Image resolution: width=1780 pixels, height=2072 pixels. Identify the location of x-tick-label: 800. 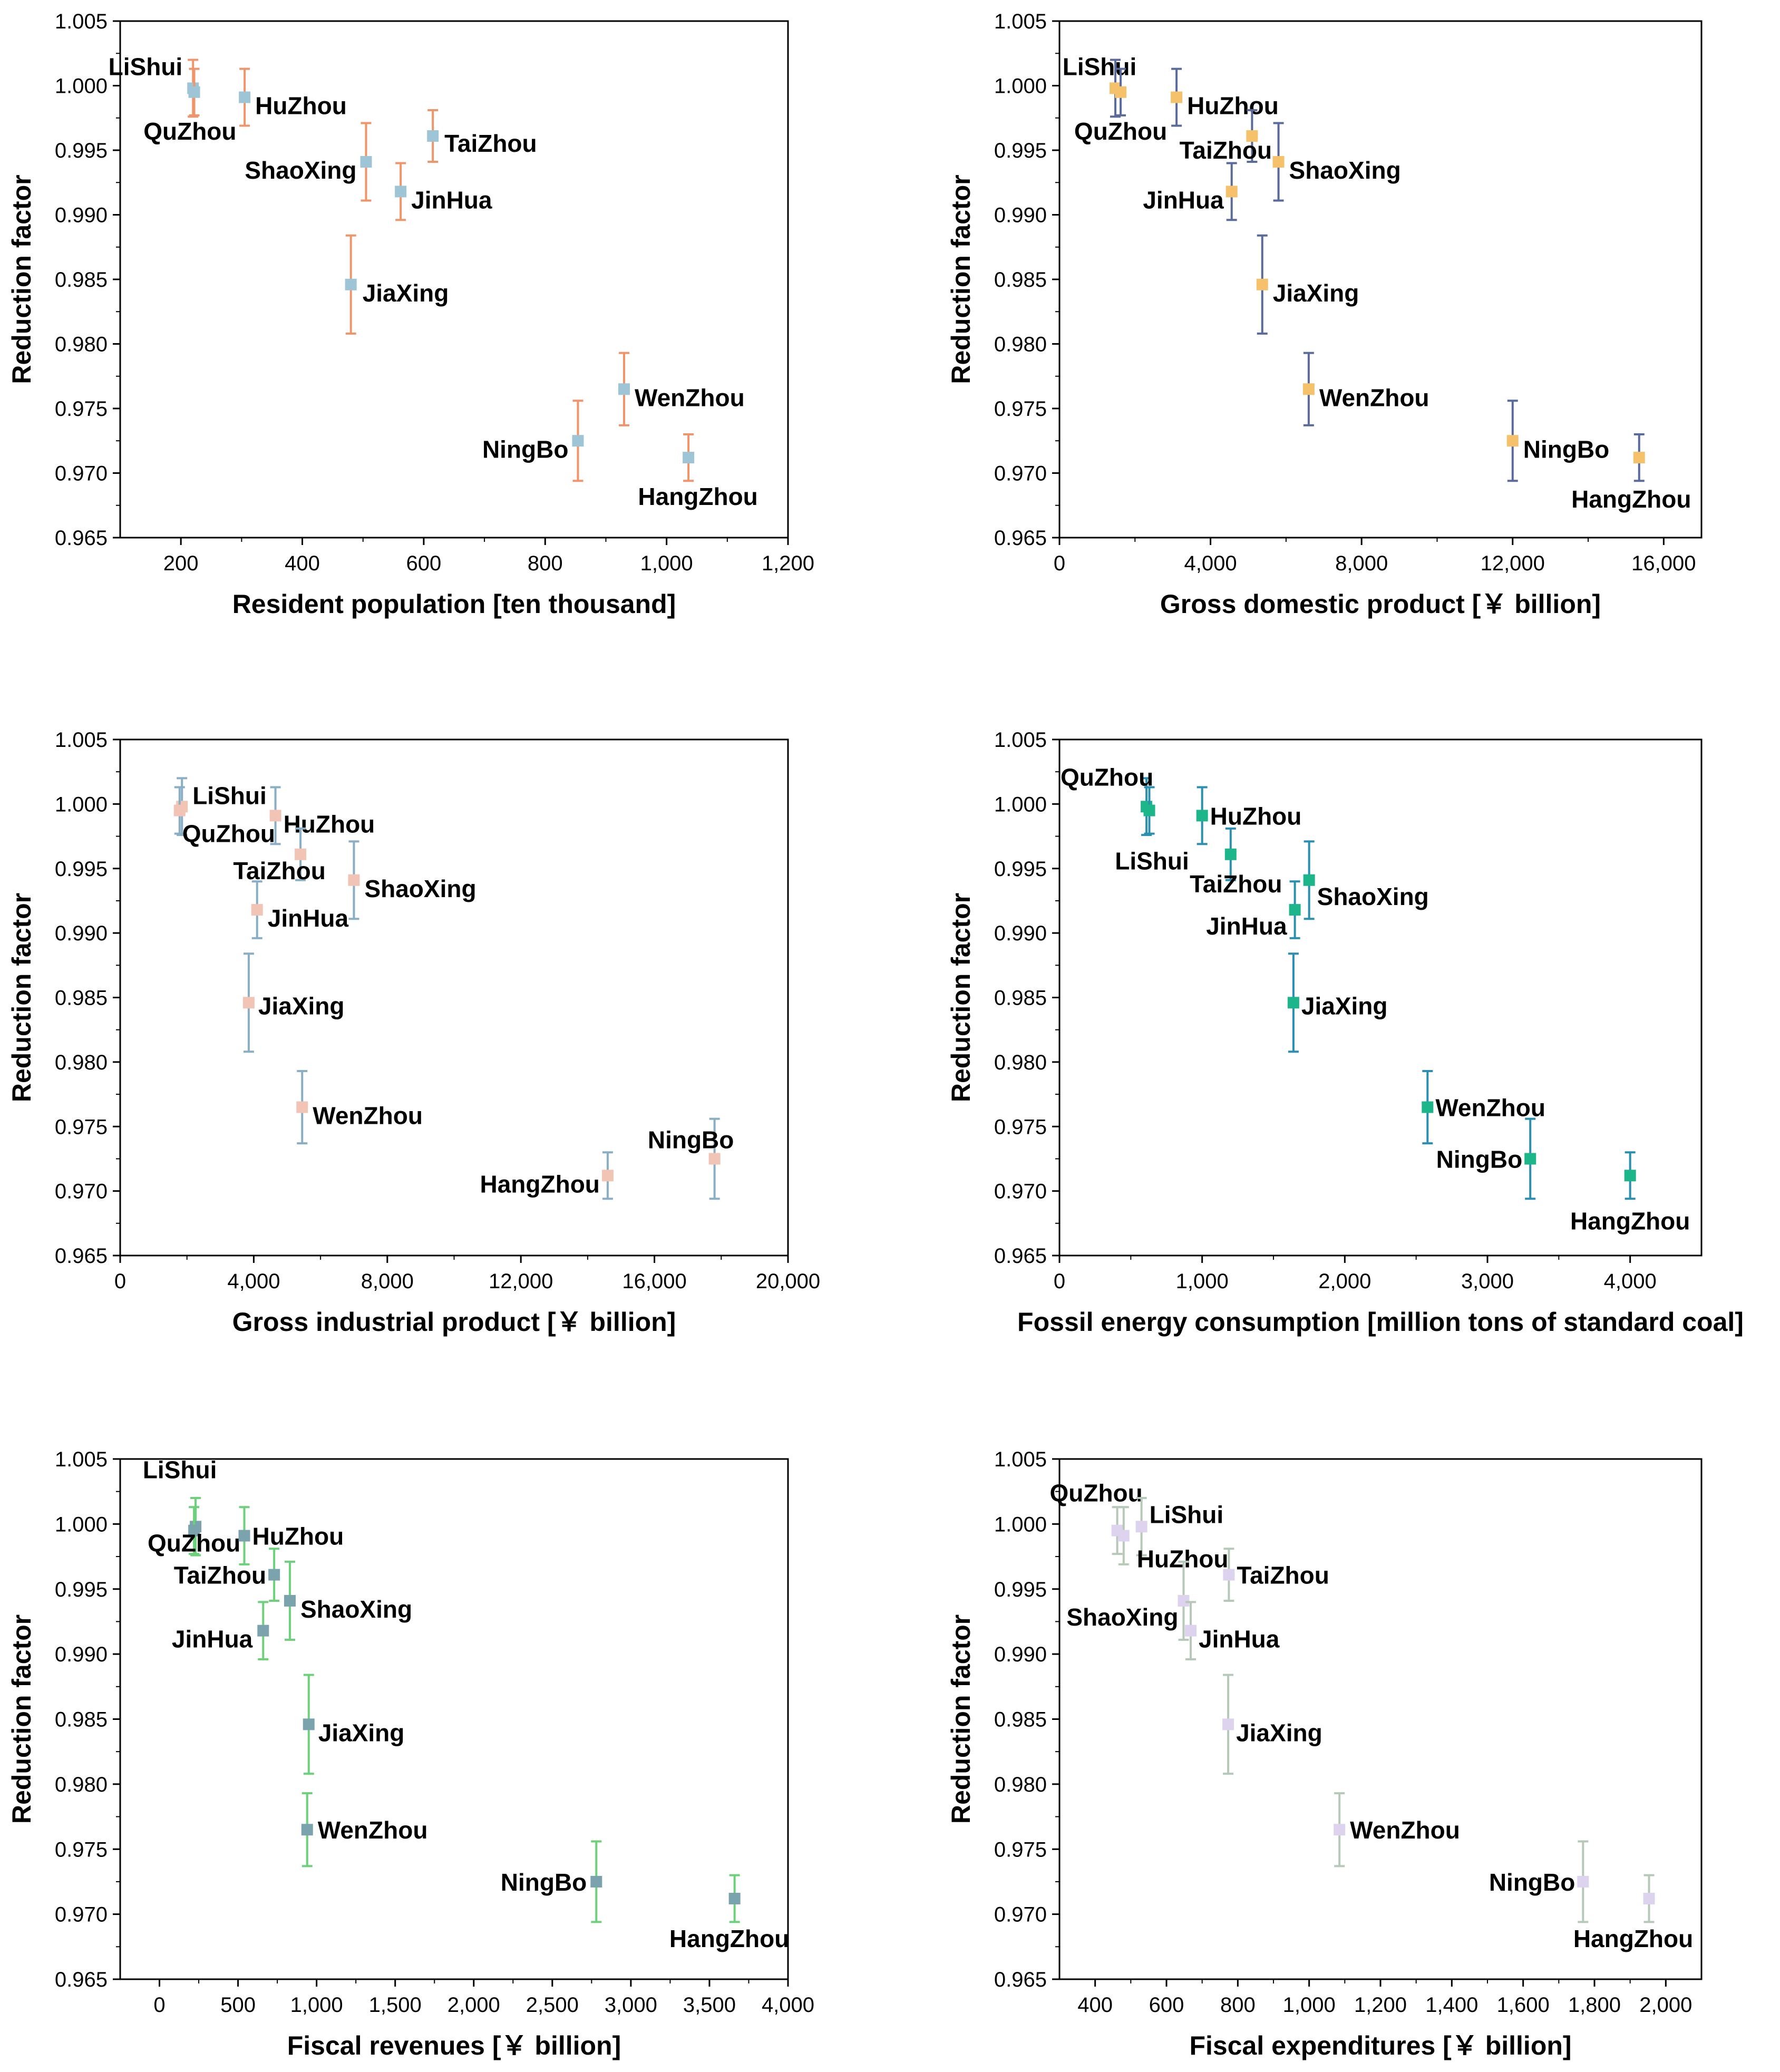
(545, 563).